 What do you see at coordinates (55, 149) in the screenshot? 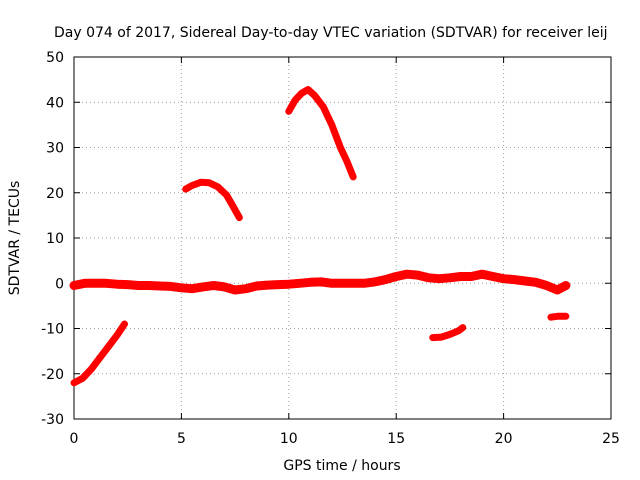
I see `y-tick-label: 30` at bounding box center [55, 149].